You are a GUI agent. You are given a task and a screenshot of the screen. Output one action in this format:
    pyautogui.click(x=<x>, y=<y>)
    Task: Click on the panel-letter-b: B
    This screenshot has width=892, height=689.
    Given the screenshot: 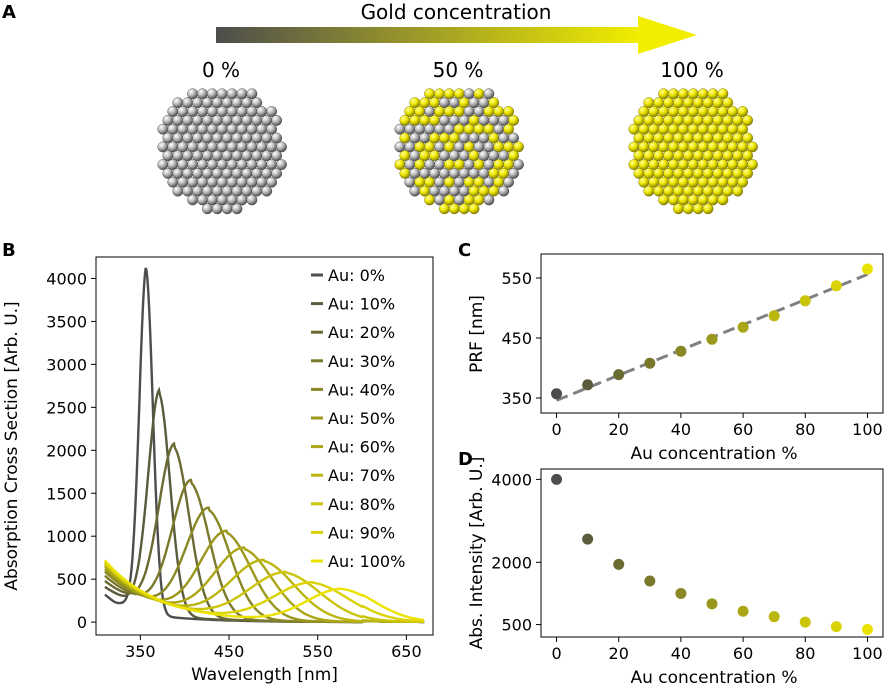 What is the action you would take?
    pyautogui.click(x=9, y=250)
    